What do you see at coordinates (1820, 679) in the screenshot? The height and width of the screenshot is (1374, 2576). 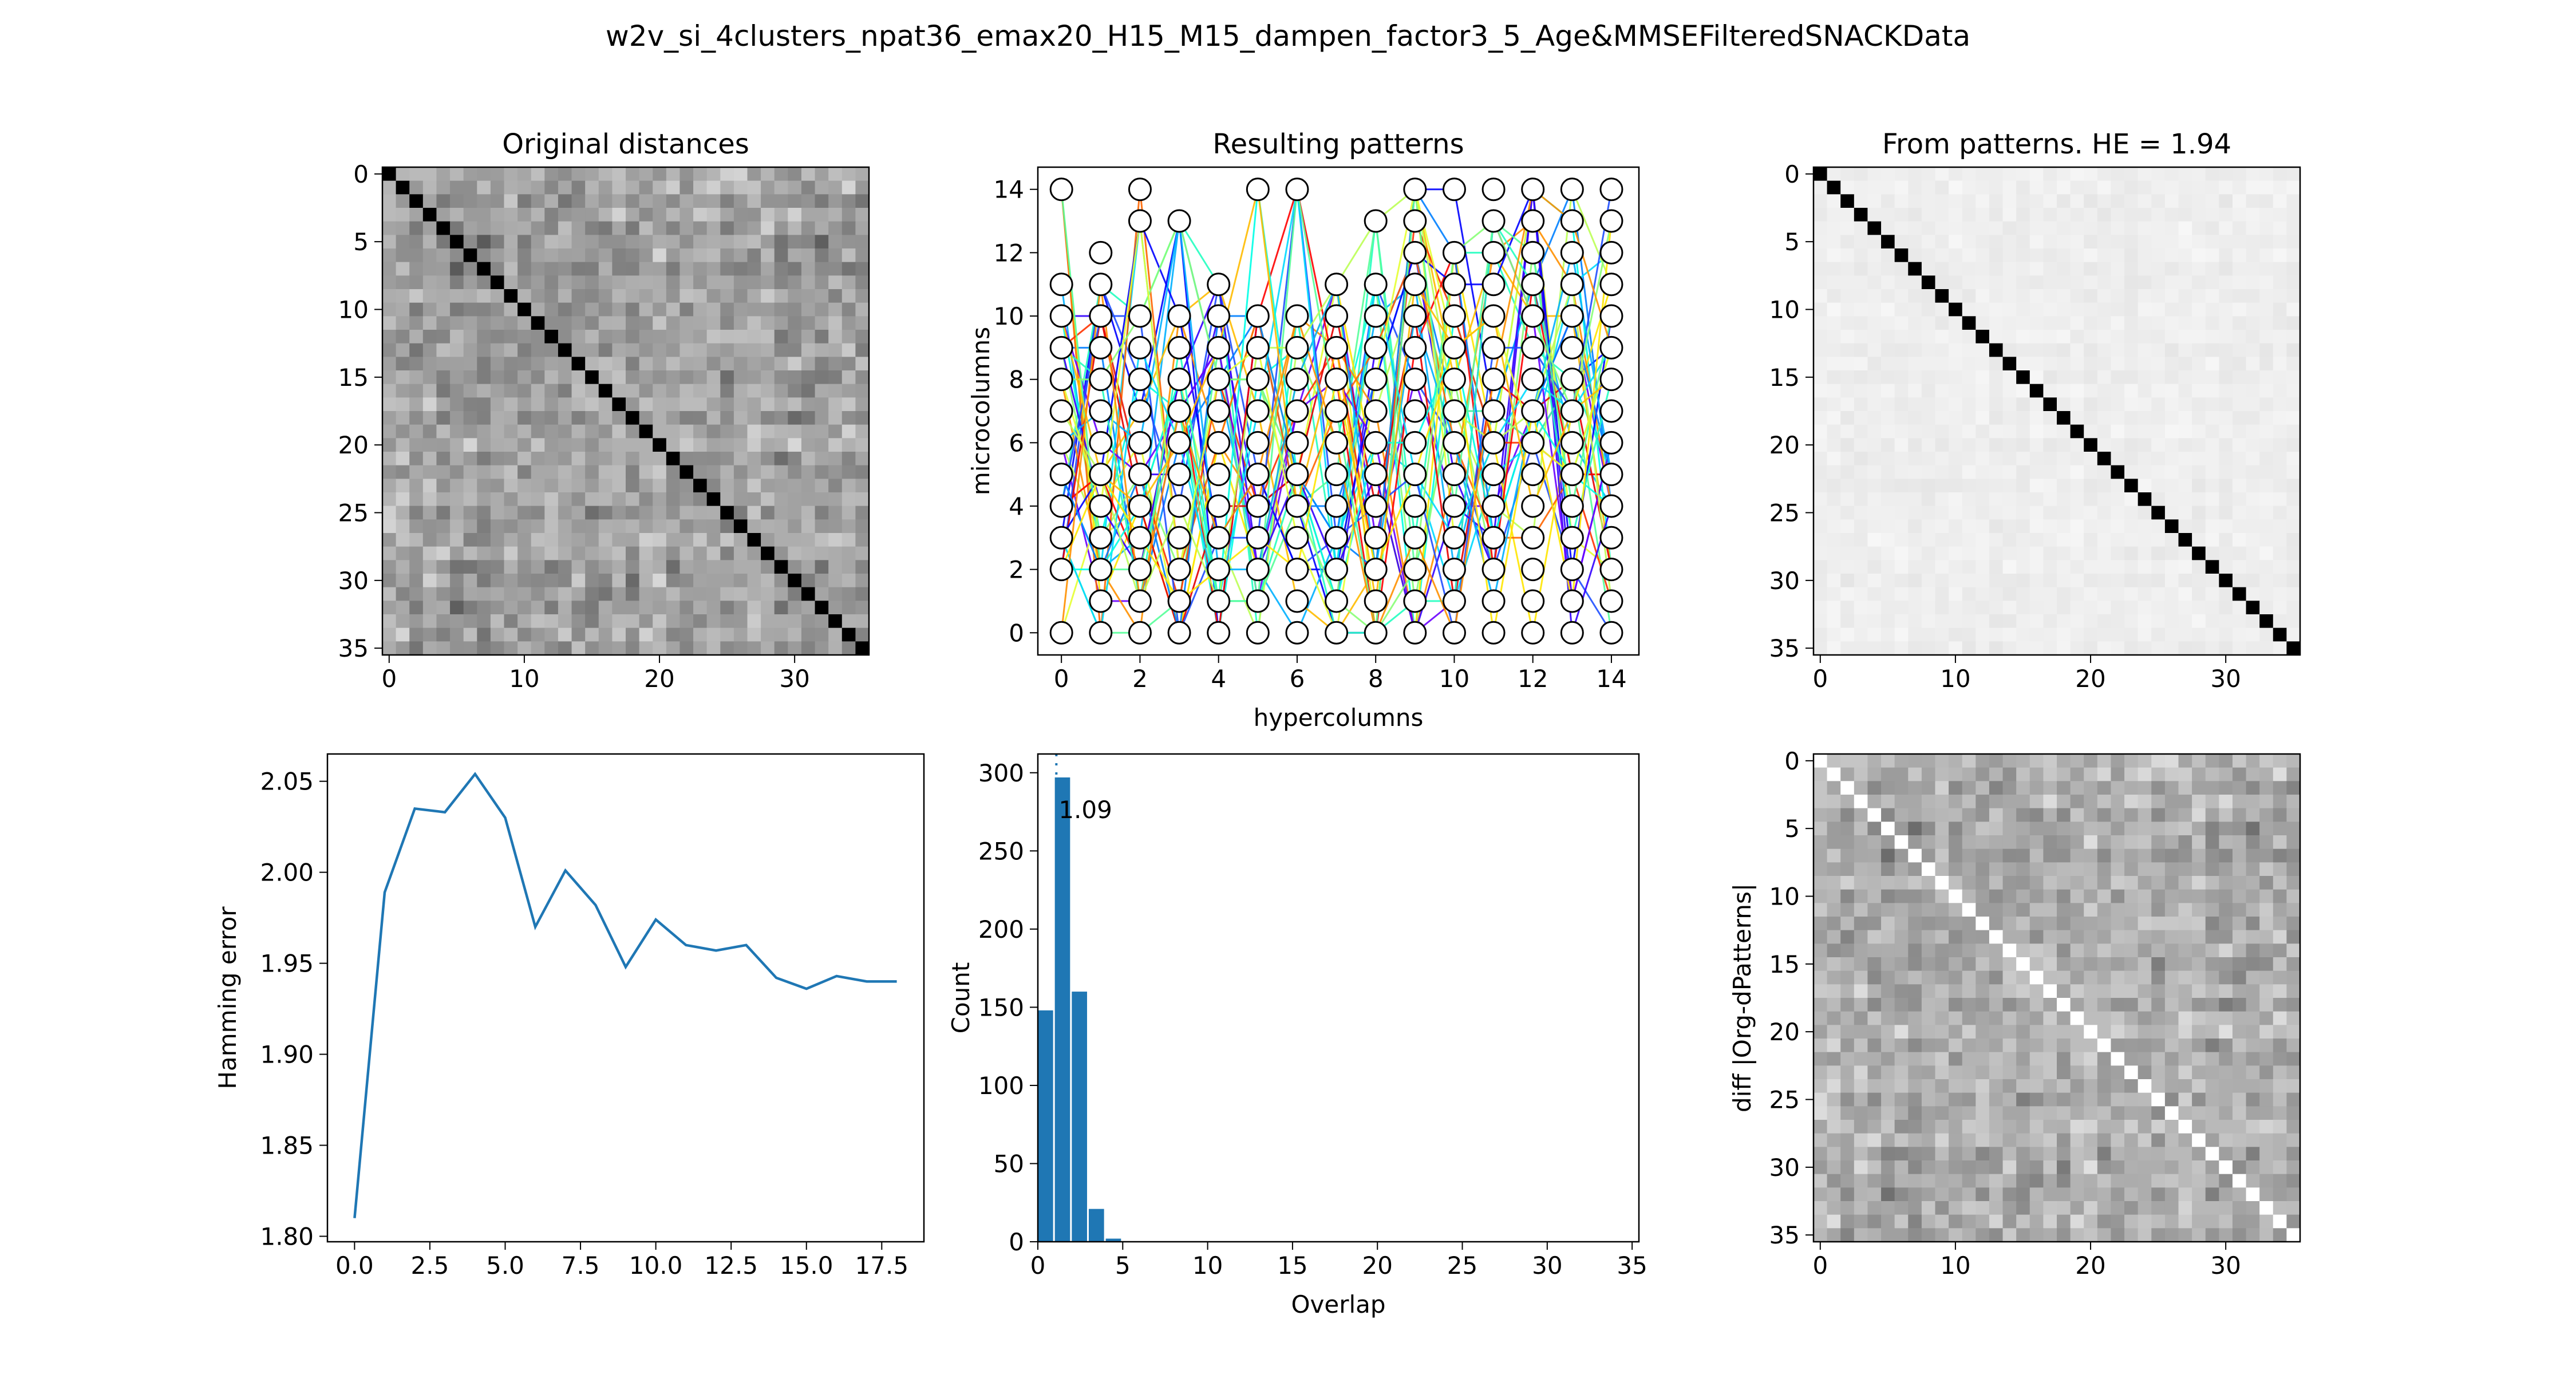 I see `x-tick-label: 0` at bounding box center [1820, 679].